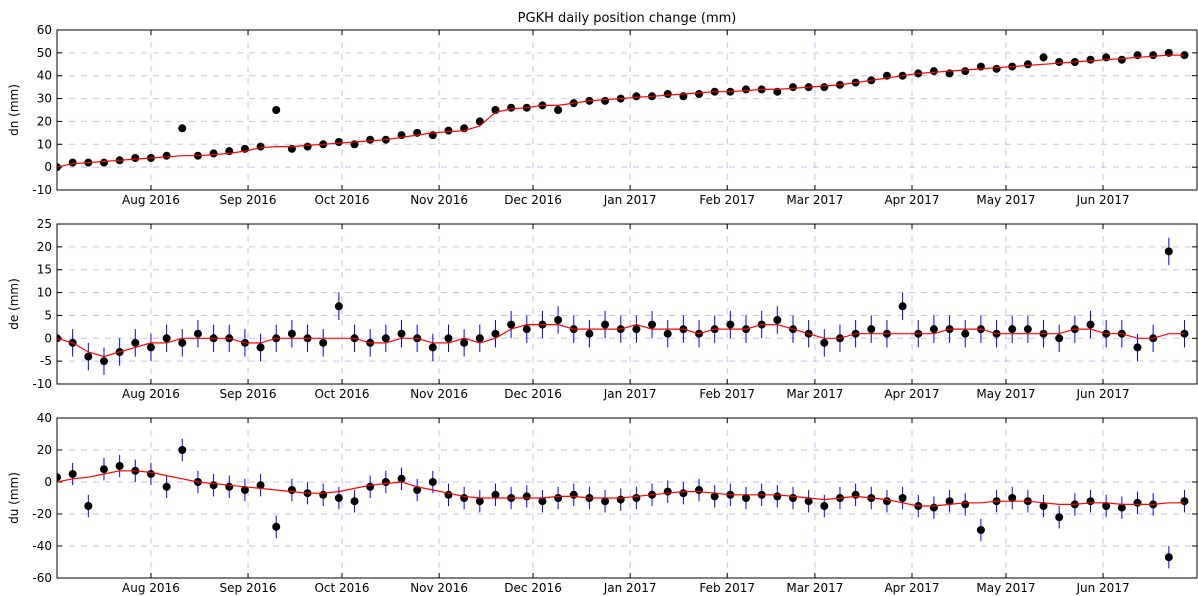  Describe the element at coordinates (14, 304) in the screenshot. I see `y-axis-label: de (mm)` at that location.